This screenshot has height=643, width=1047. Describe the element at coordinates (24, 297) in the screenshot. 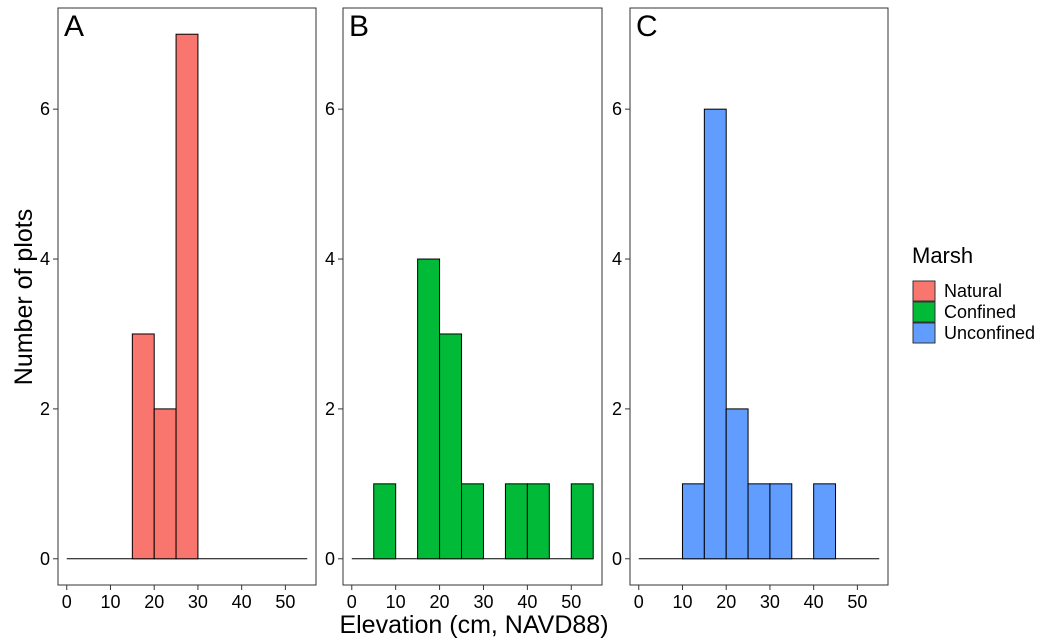

I see `y-axis-title: Number of plots` at that location.